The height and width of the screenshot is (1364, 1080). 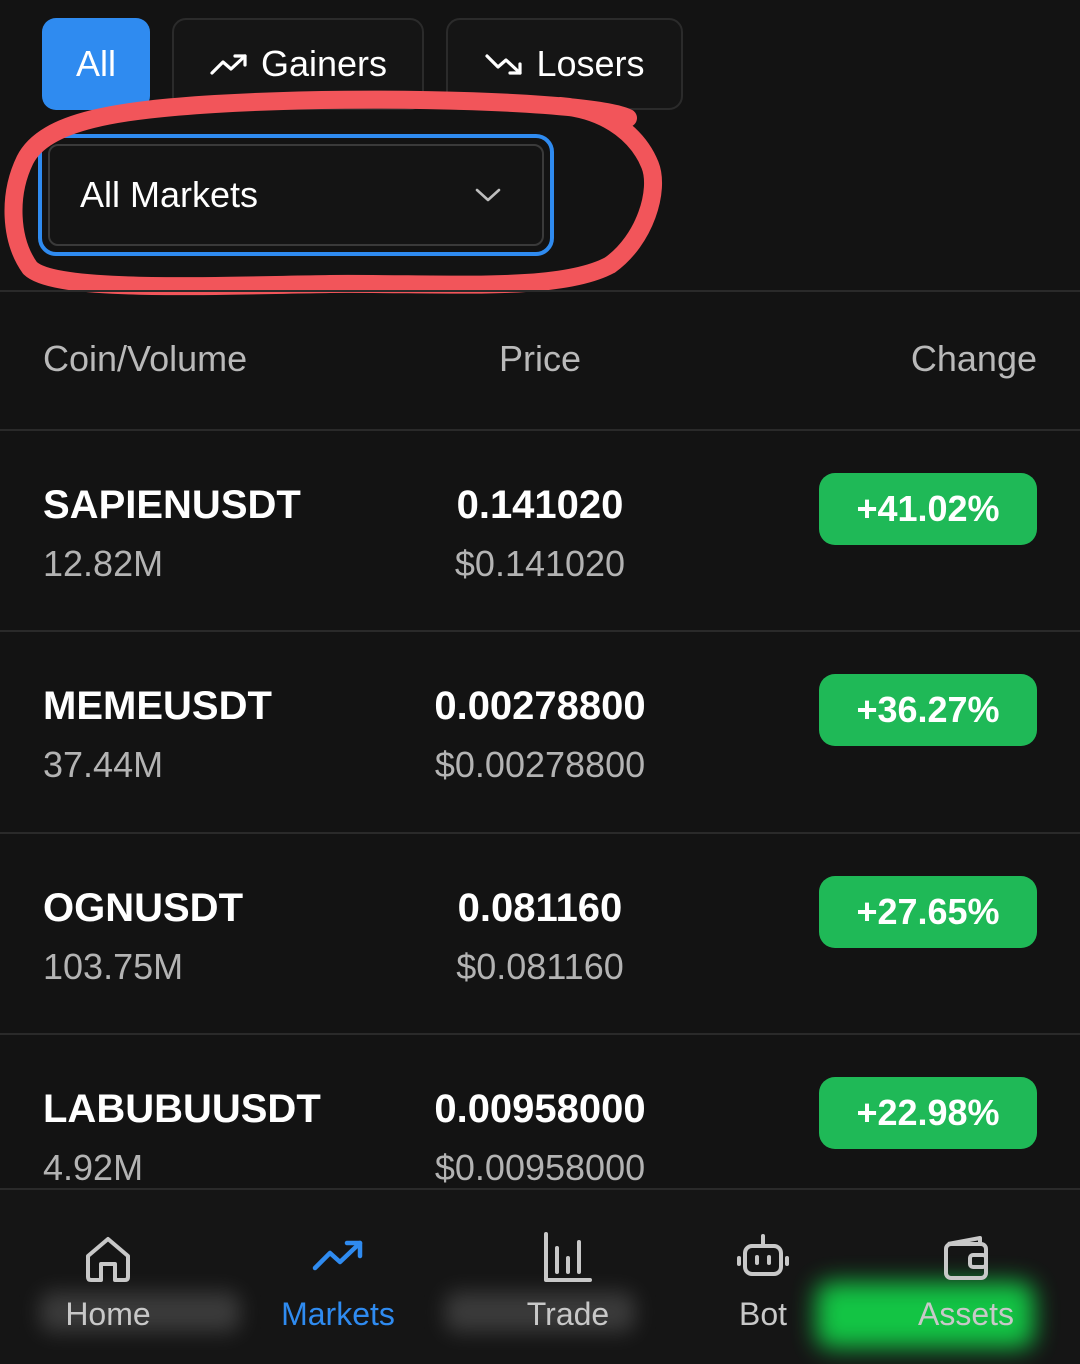 I want to click on nav-assets-label: Assets, so click(x=966, y=1314).